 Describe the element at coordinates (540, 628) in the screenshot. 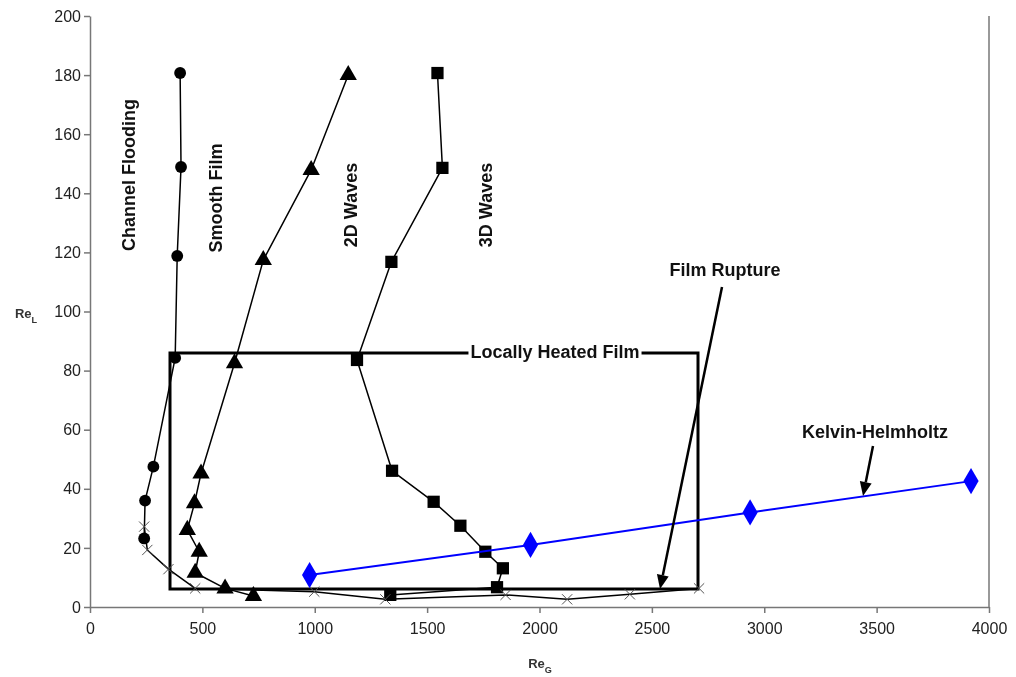

I see `x-tick-label: 2000` at that location.